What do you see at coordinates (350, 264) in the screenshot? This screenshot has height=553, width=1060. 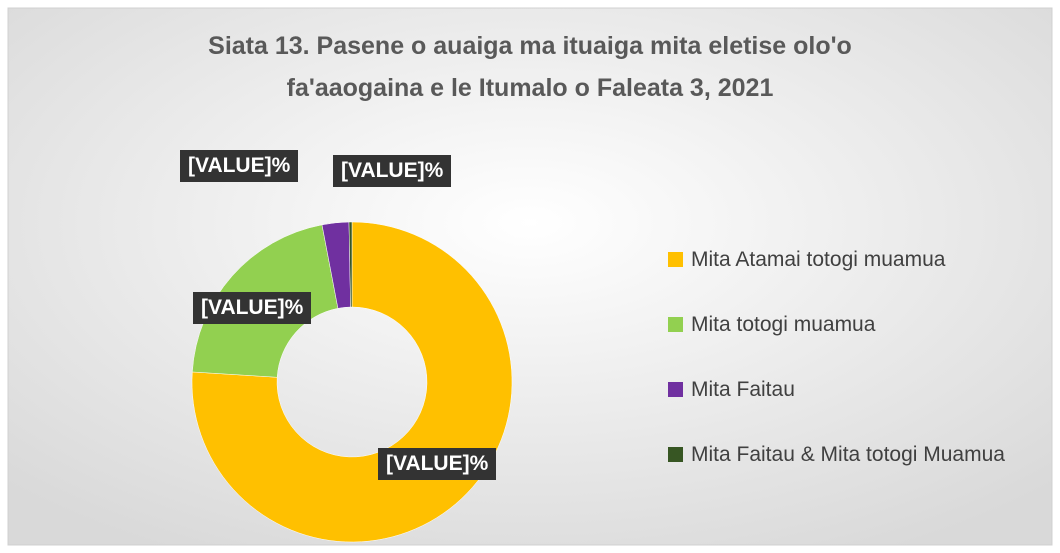 I see `doughnut-segment` at bounding box center [350, 264].